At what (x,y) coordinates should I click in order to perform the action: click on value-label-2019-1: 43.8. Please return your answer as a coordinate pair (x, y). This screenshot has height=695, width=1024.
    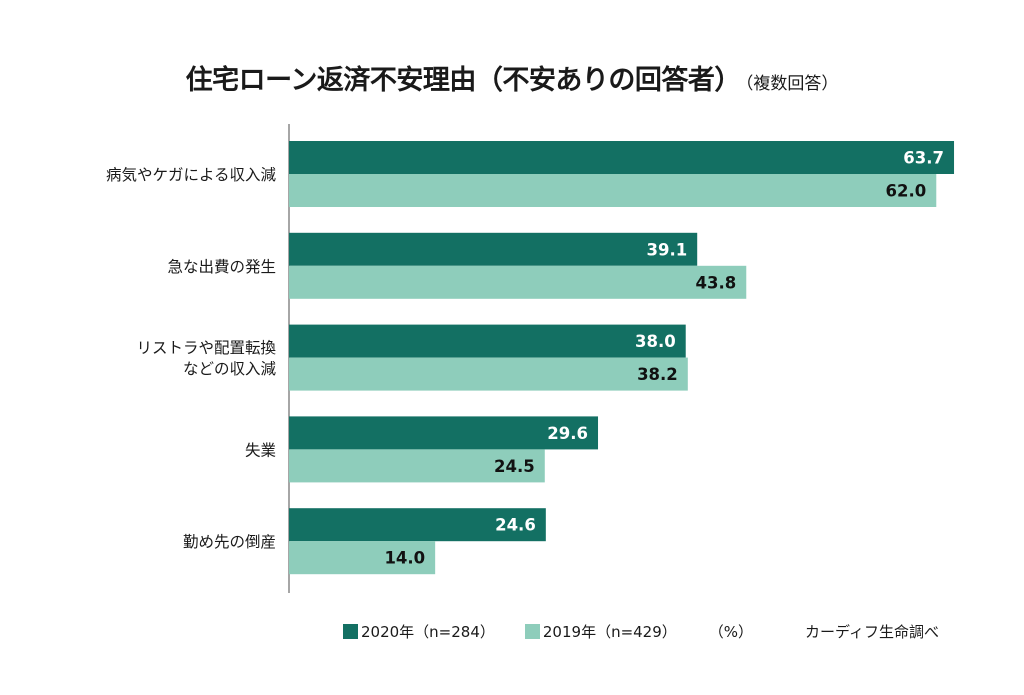
    Looking at the image, I should click on (716, 282).